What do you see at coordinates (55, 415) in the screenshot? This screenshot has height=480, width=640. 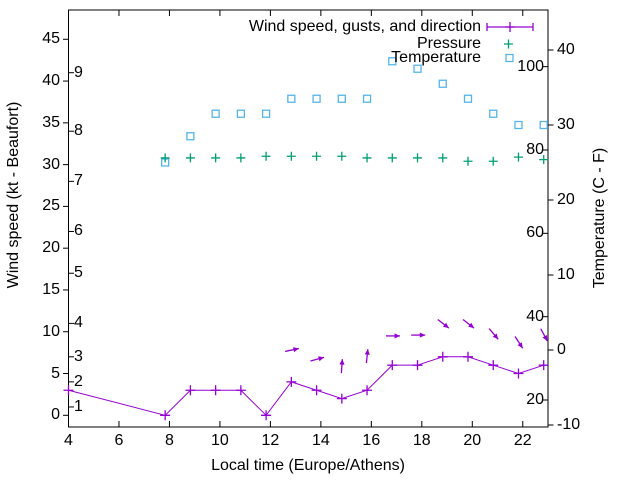 I see `kt-tick-label: 0` at bounding box center [55, 415].